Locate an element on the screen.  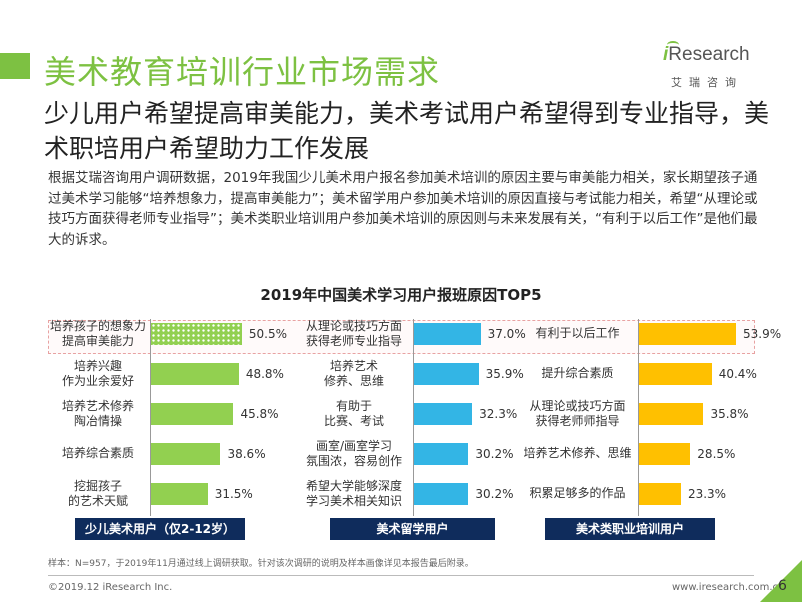
page-number: 6 is located at coordinates (782, 586).